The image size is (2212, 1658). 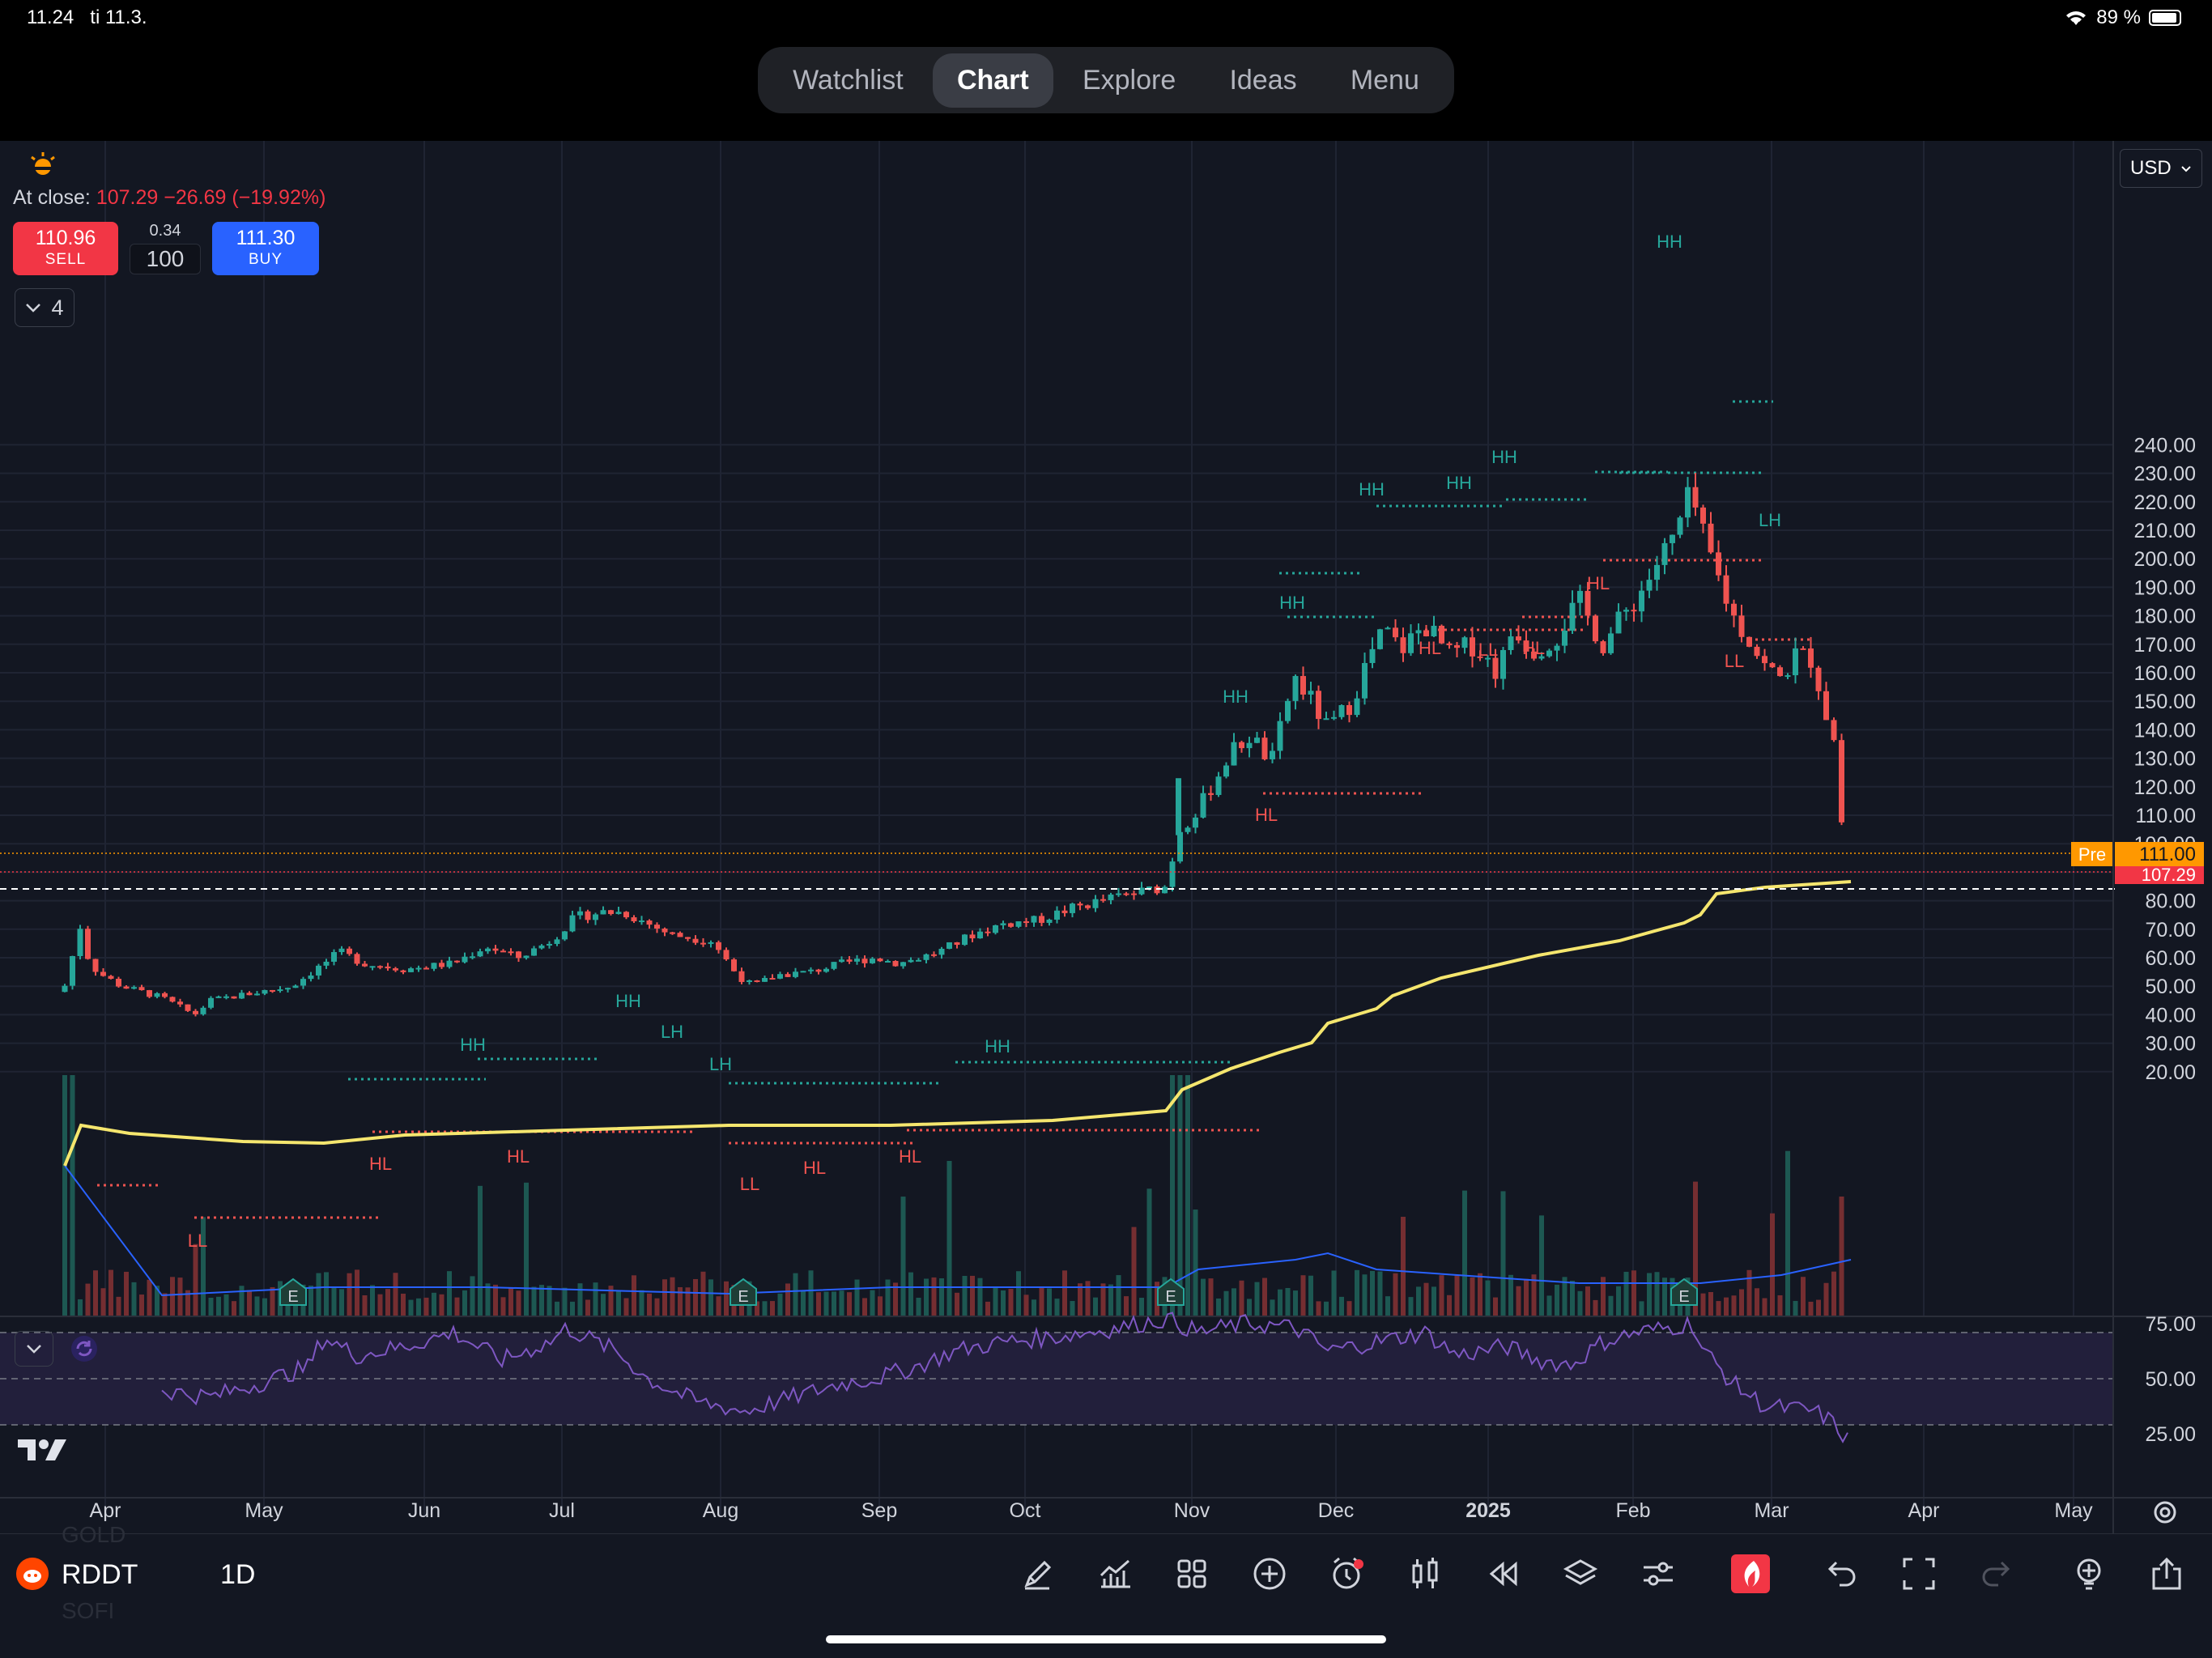 I want to click on vwap-line, so click(x=958, y=1023).